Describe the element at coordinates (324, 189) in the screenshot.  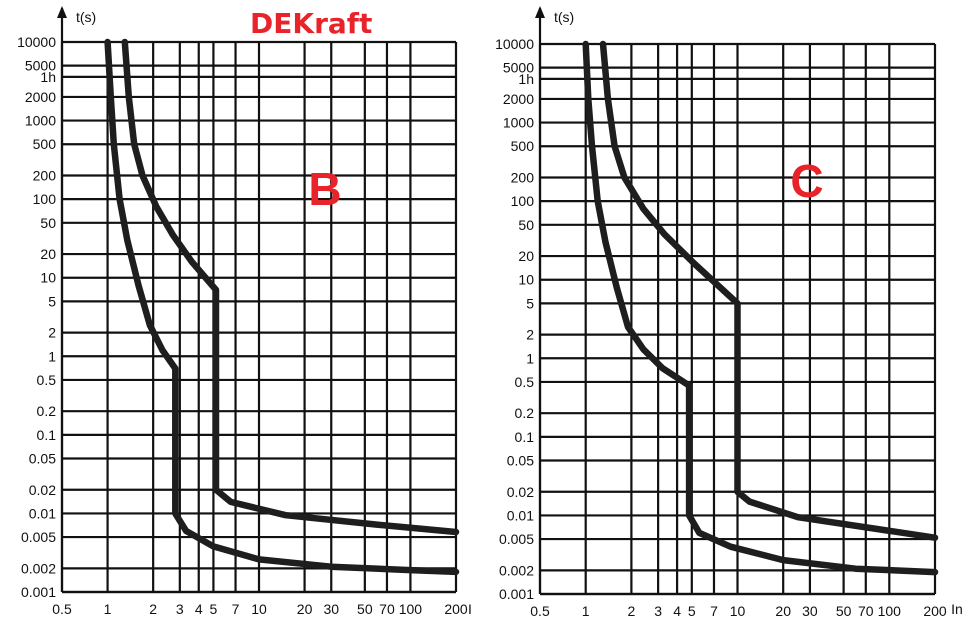
I see `curve-type-label: B` at that location.